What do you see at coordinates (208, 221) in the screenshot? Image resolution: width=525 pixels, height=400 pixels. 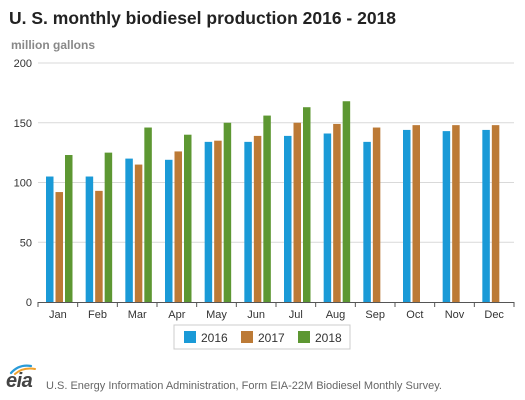 I see `bar-2016-may` at bounding box center [208, 221].